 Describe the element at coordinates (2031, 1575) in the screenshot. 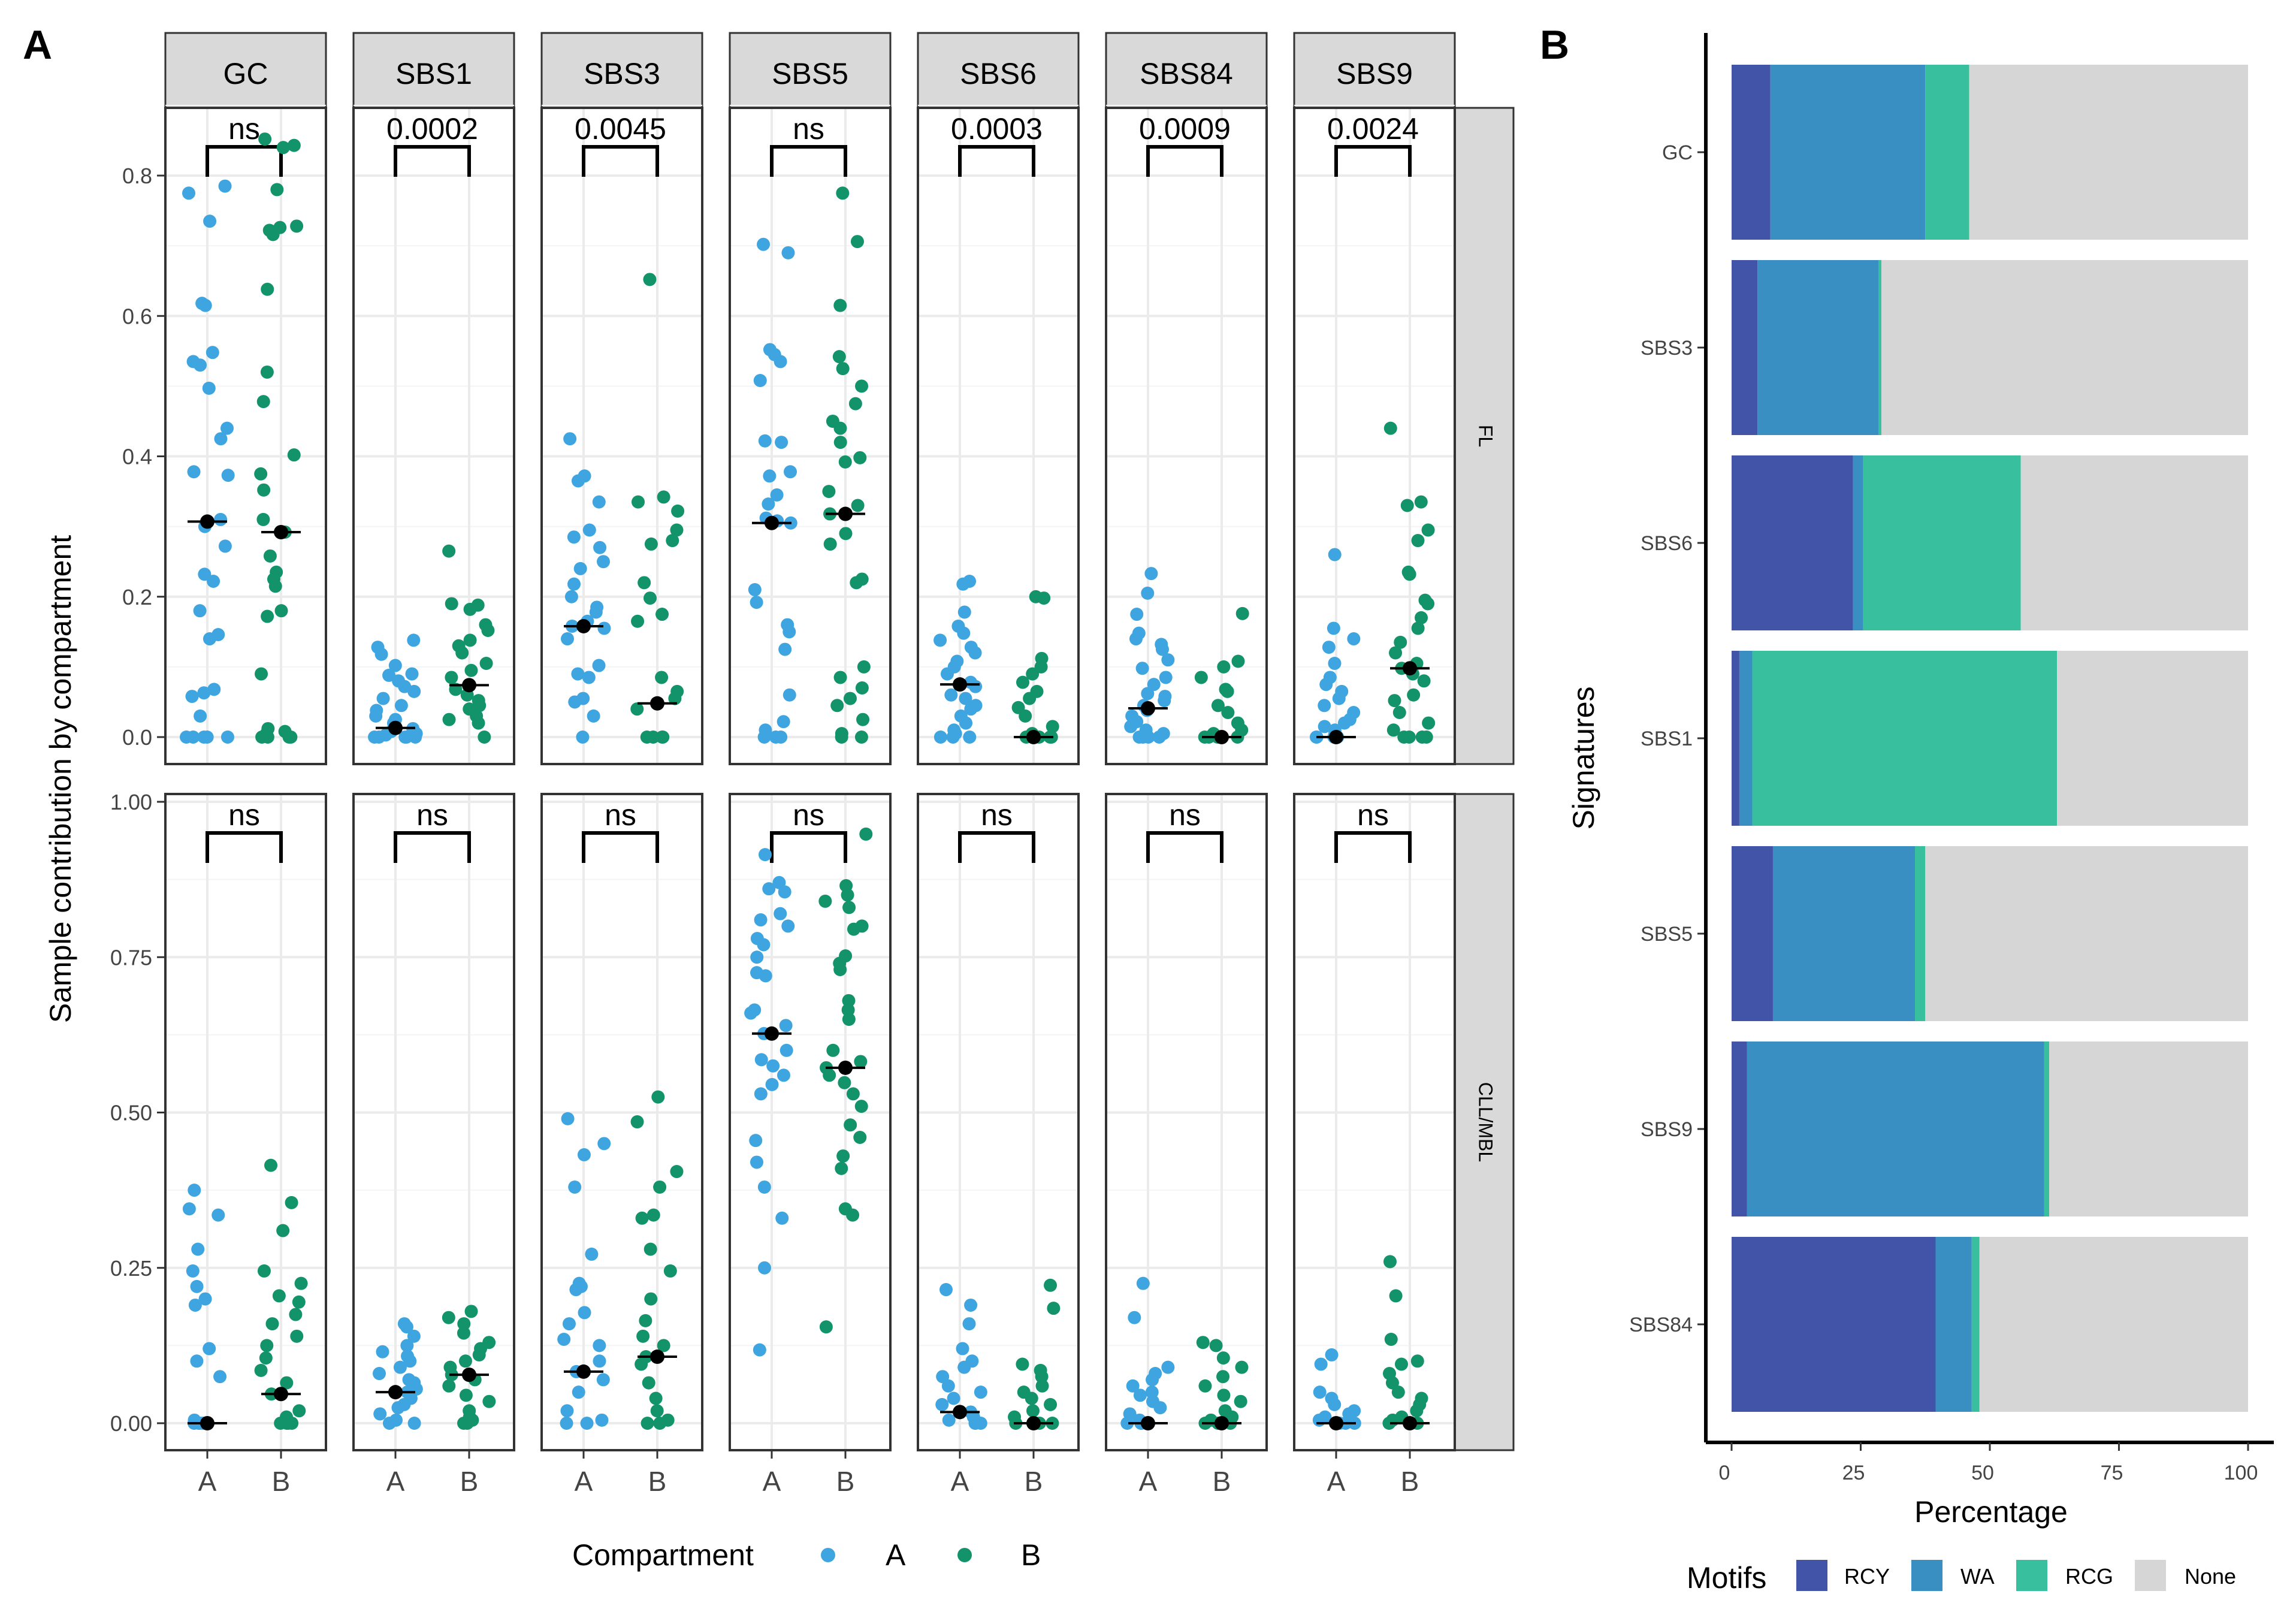

I see `legend-key-rcg` at that location.